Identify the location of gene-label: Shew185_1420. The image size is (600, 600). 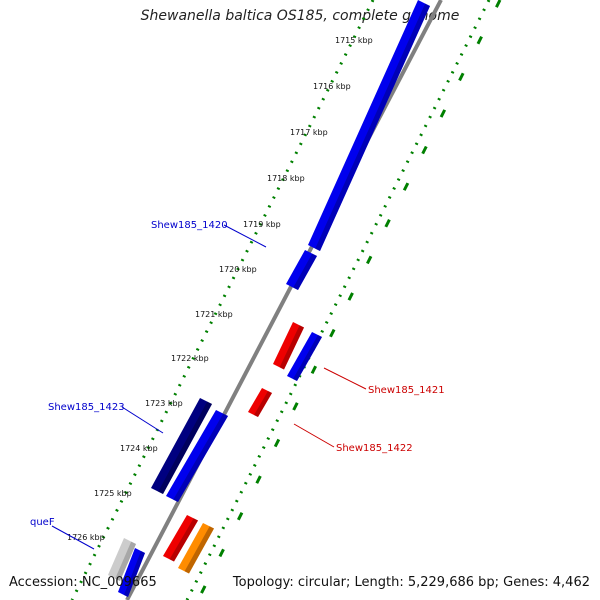
(189, 225).